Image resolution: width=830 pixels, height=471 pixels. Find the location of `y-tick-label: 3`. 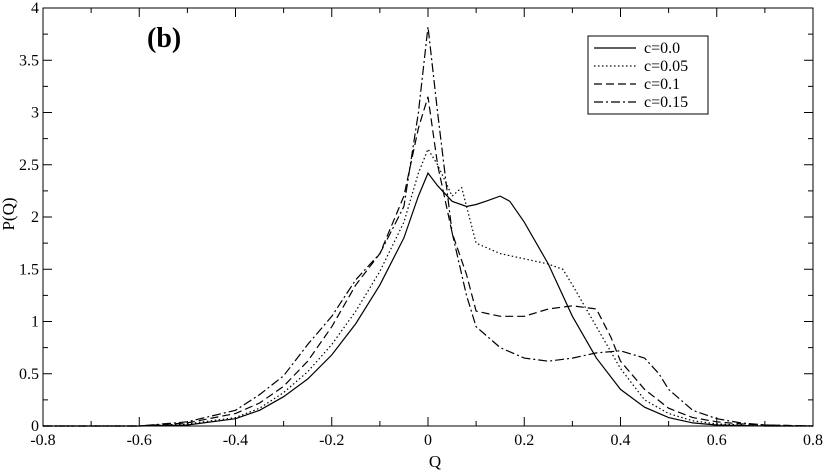

y-tick-label: 3 is located at coordinates (35, 113).